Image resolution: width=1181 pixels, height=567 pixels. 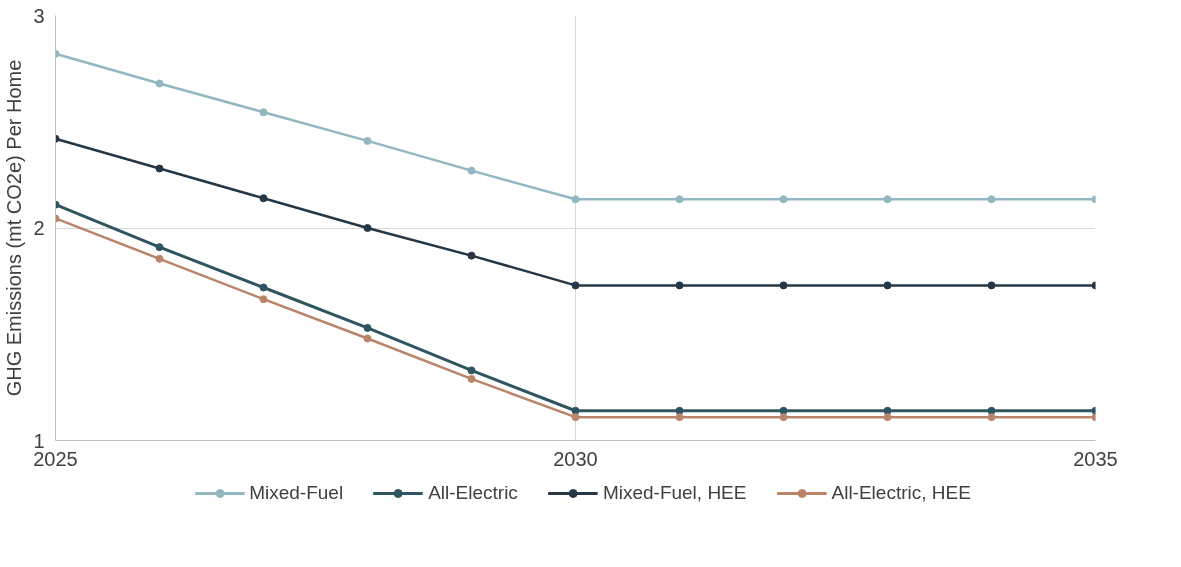 What do you see at coordinates (14, 228) in the screenshot?
I see `y-axis-title: GHG Emissions (mt CO2e) Per Home` at bounding box center [14, 228].